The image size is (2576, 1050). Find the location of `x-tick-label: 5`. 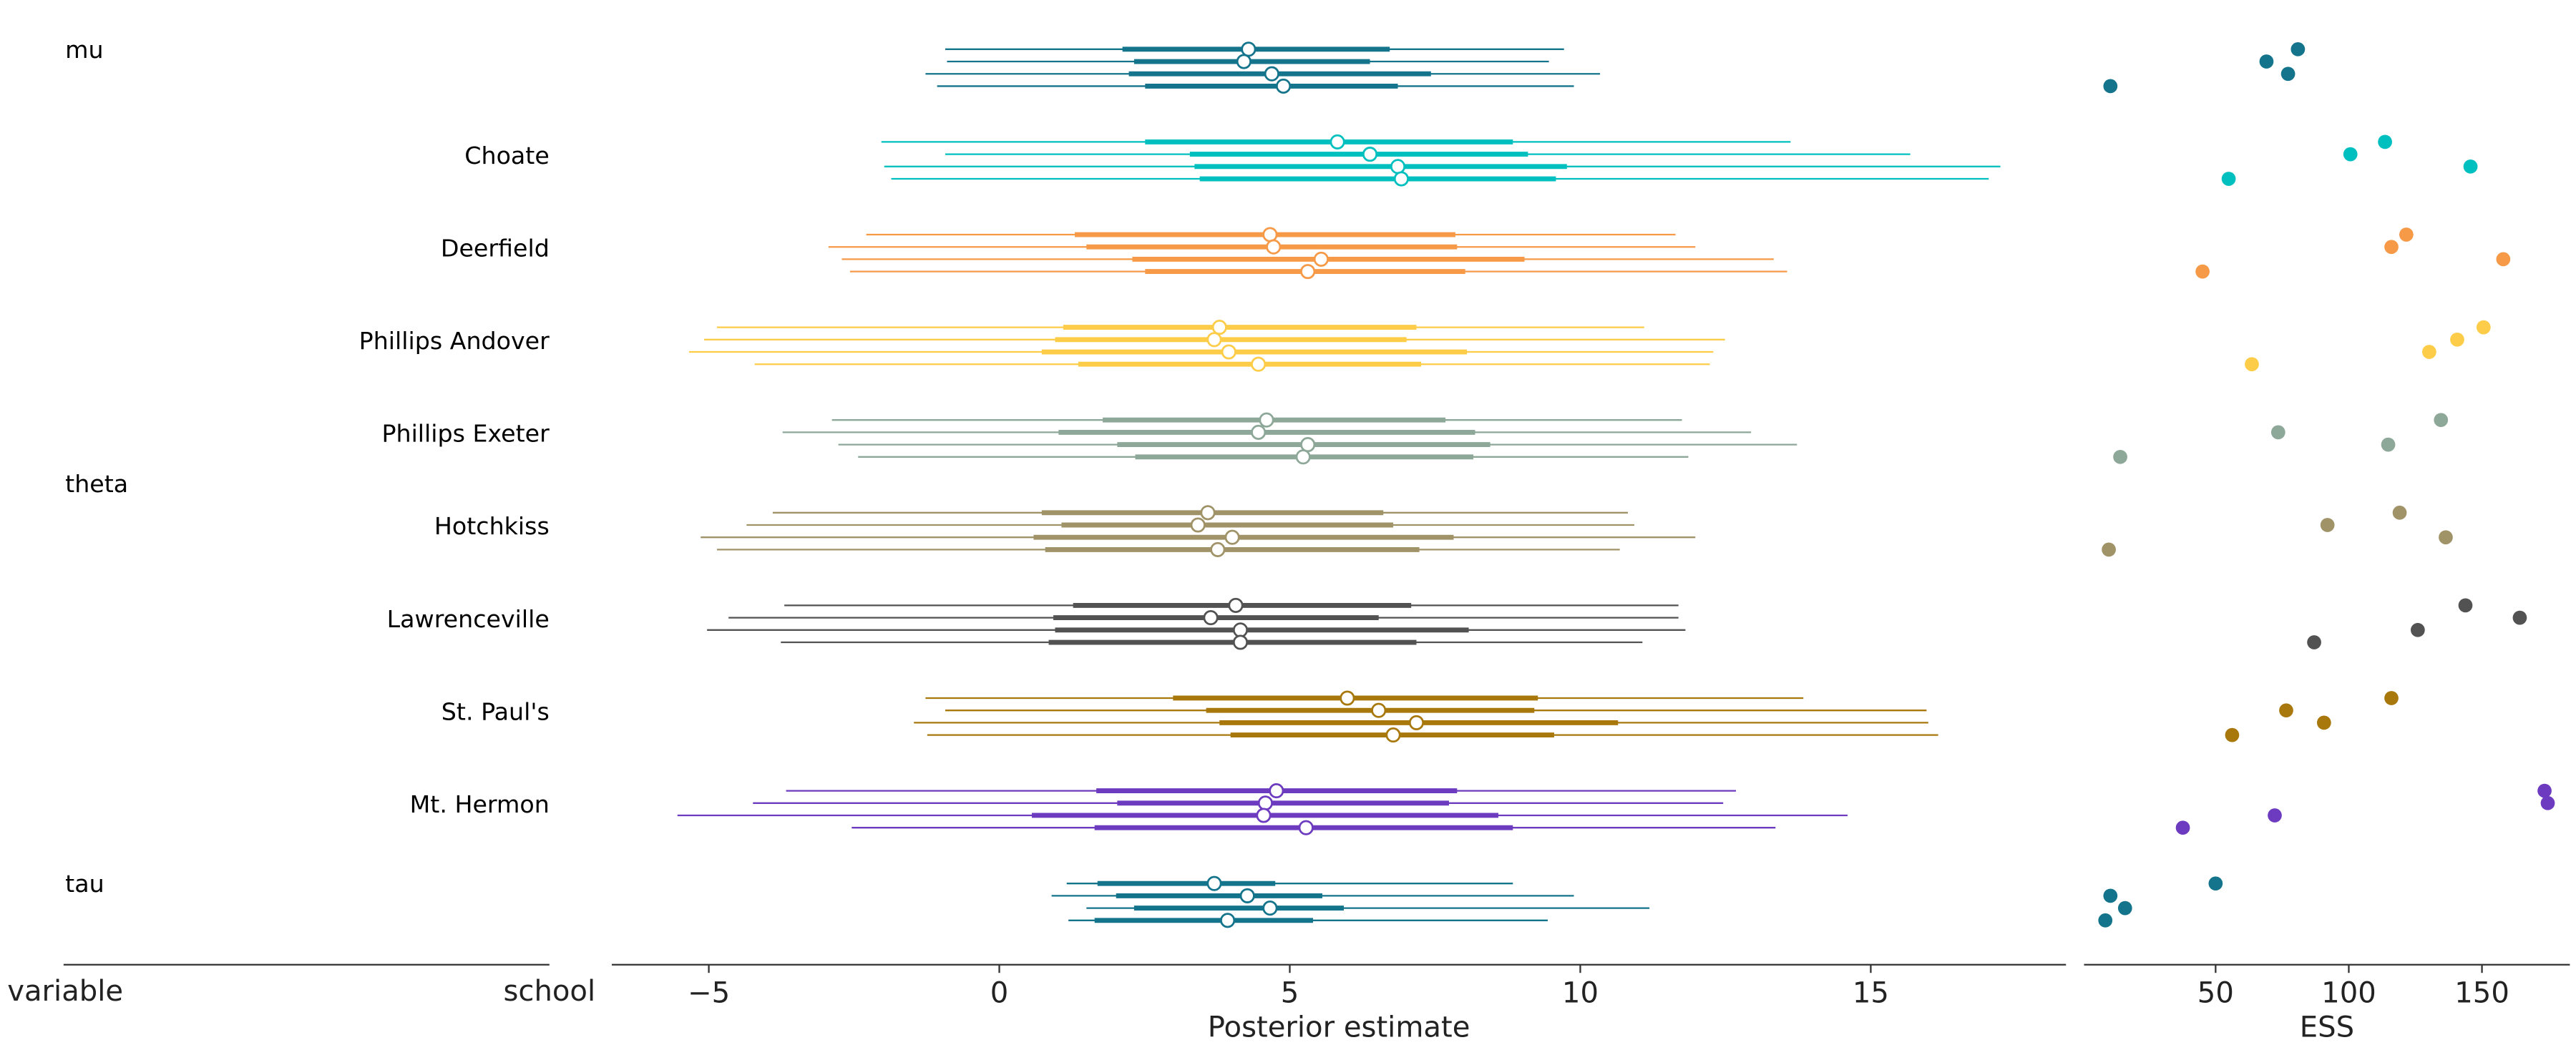

x-tick-label: 5 is located at coordinates (1290, 992).